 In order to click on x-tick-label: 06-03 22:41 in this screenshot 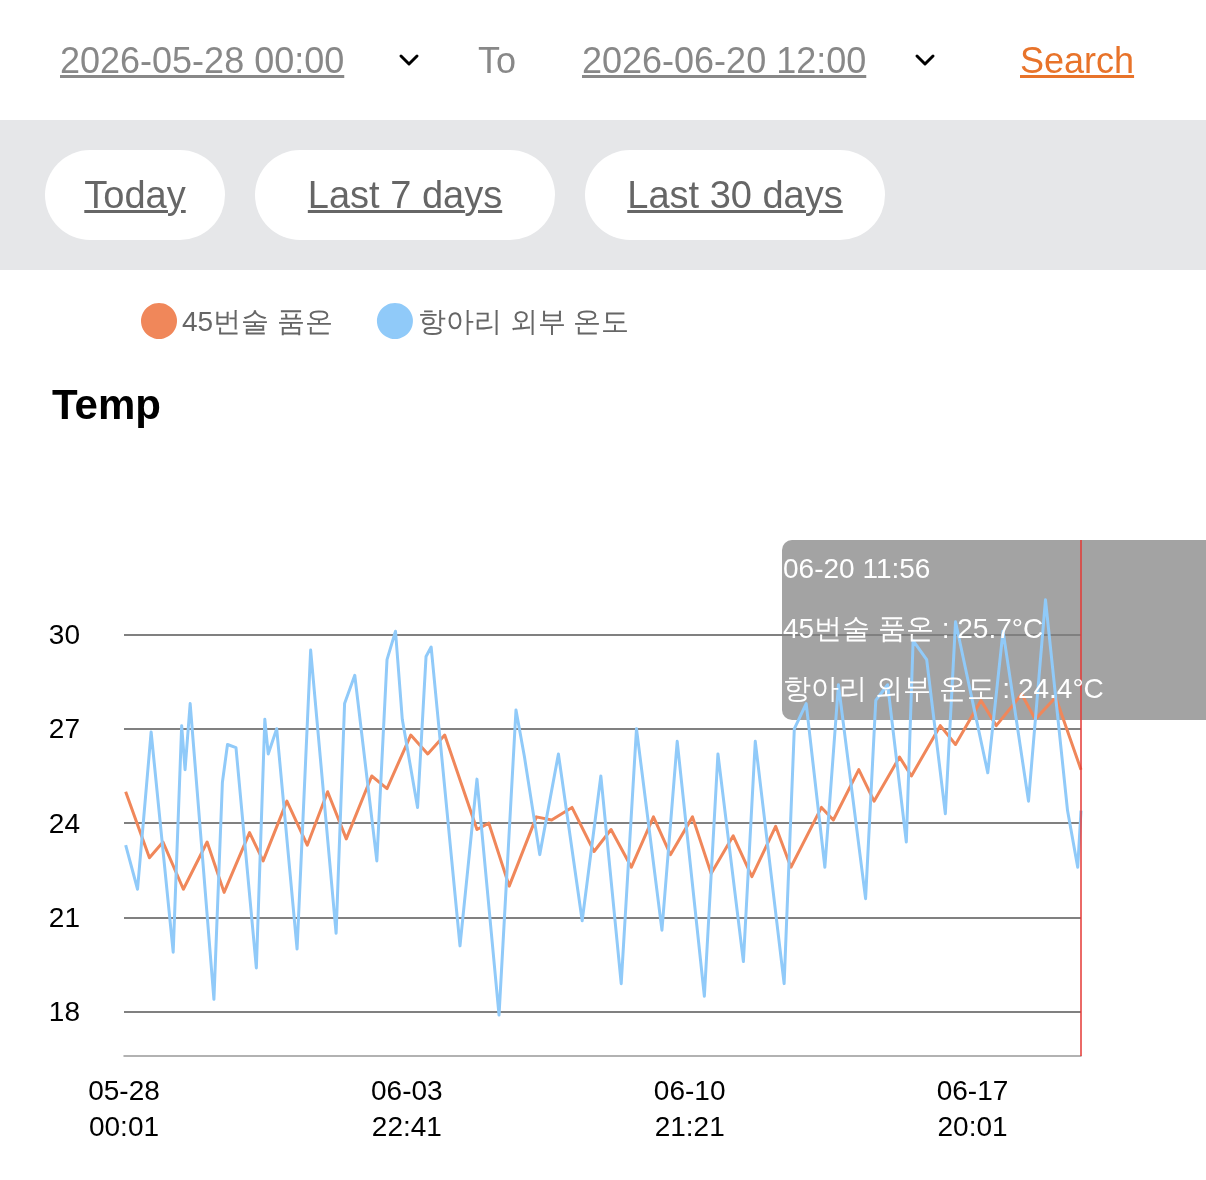, I will do `click(407, 1108)`.